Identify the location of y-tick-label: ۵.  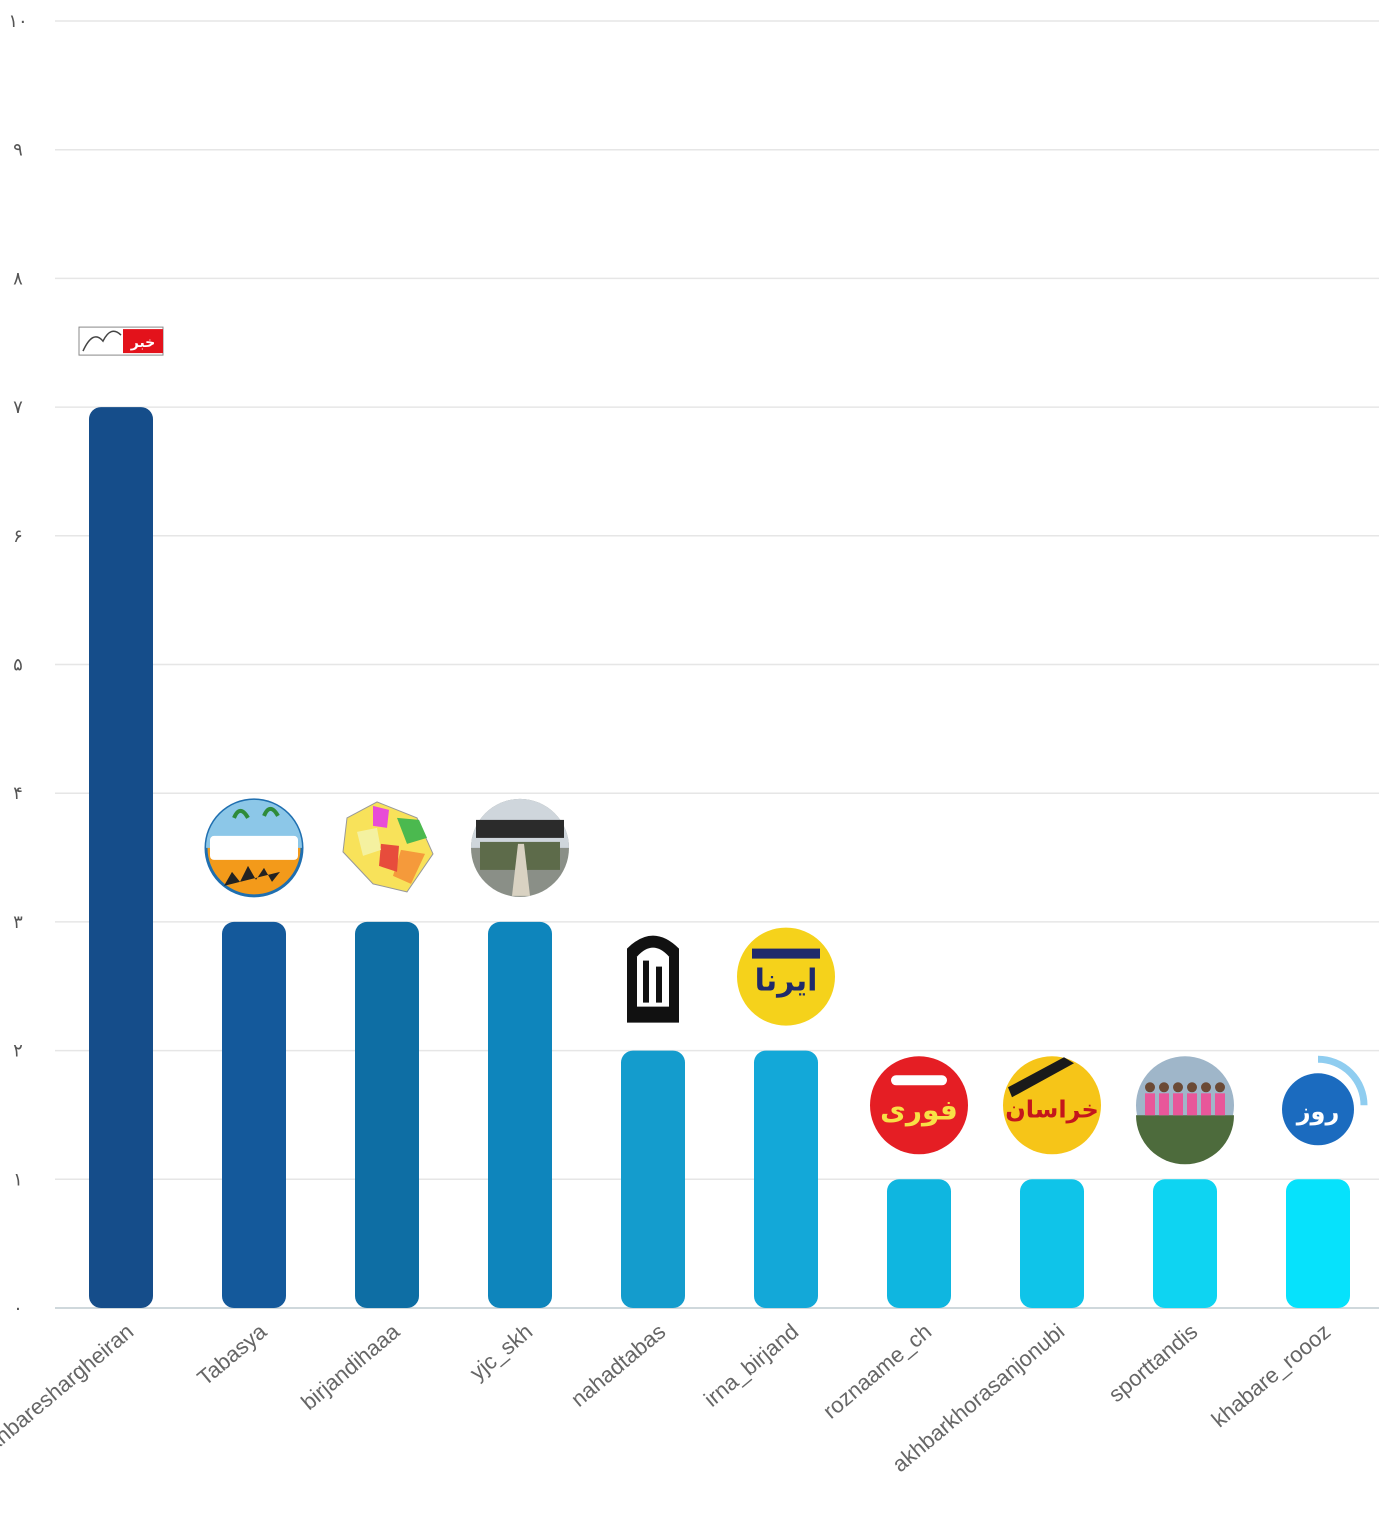
(18, 665).